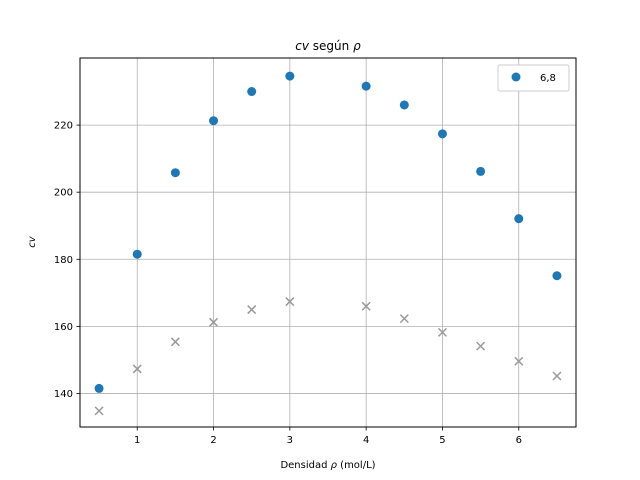  I want to click on y-axis-ticks: 140 160 180 200 220, so click(67, 260).